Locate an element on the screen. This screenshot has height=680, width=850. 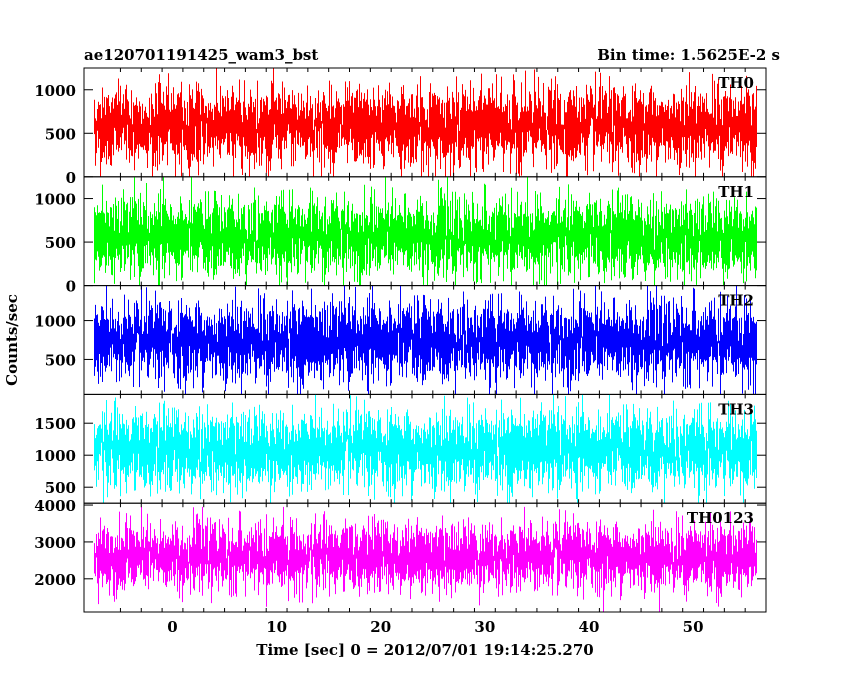
series-th0123 is located at coordinates (425, 559).